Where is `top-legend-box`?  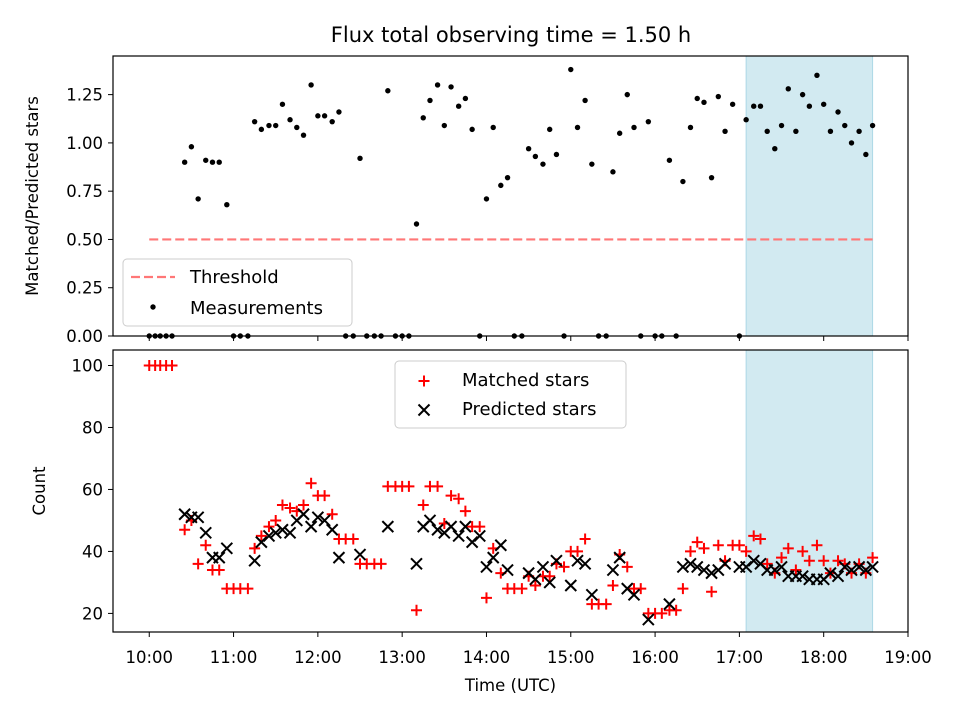 top-legend-box is located at coordinates (237, 292).